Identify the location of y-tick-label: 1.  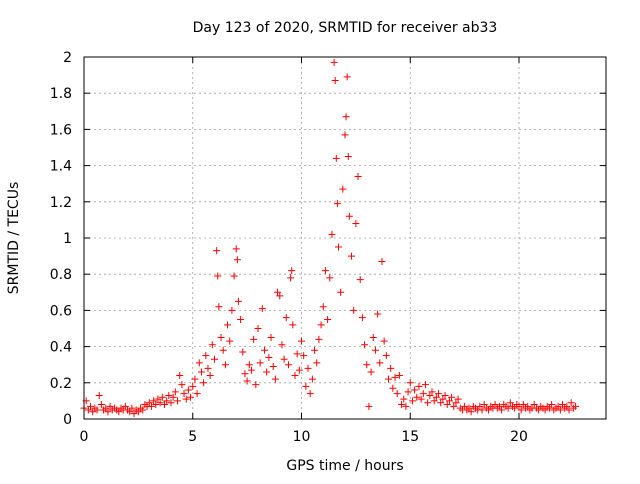
(67, 239).